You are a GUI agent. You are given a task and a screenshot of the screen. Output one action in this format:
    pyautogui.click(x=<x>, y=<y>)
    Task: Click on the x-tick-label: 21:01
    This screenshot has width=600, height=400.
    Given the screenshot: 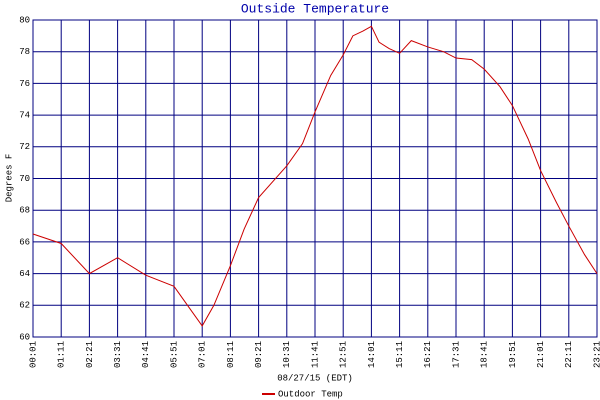 What is the action you would take?
    pyautogui.click(x=541, y=354)
    